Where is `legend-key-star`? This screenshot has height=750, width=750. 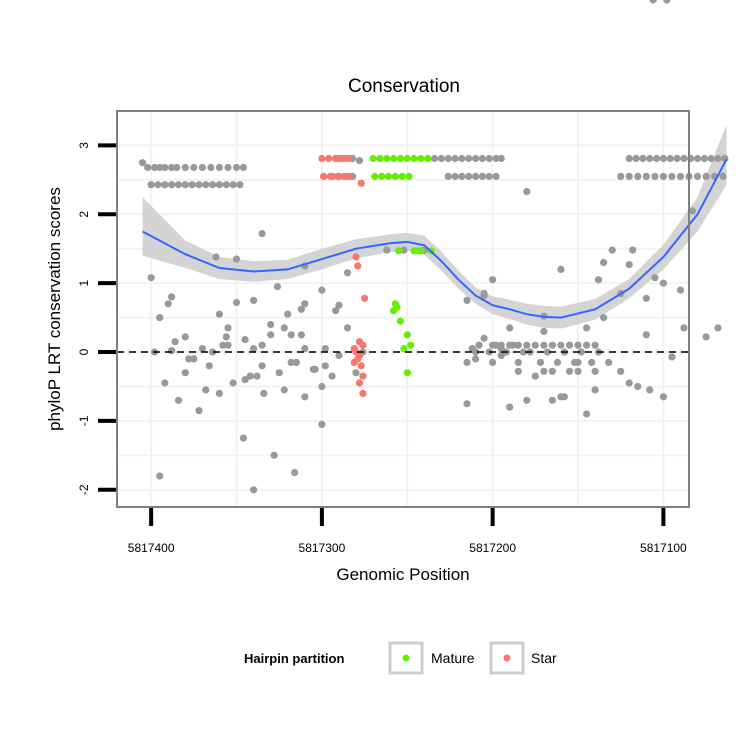 legend-key-star is located at coordinates (507, 658).